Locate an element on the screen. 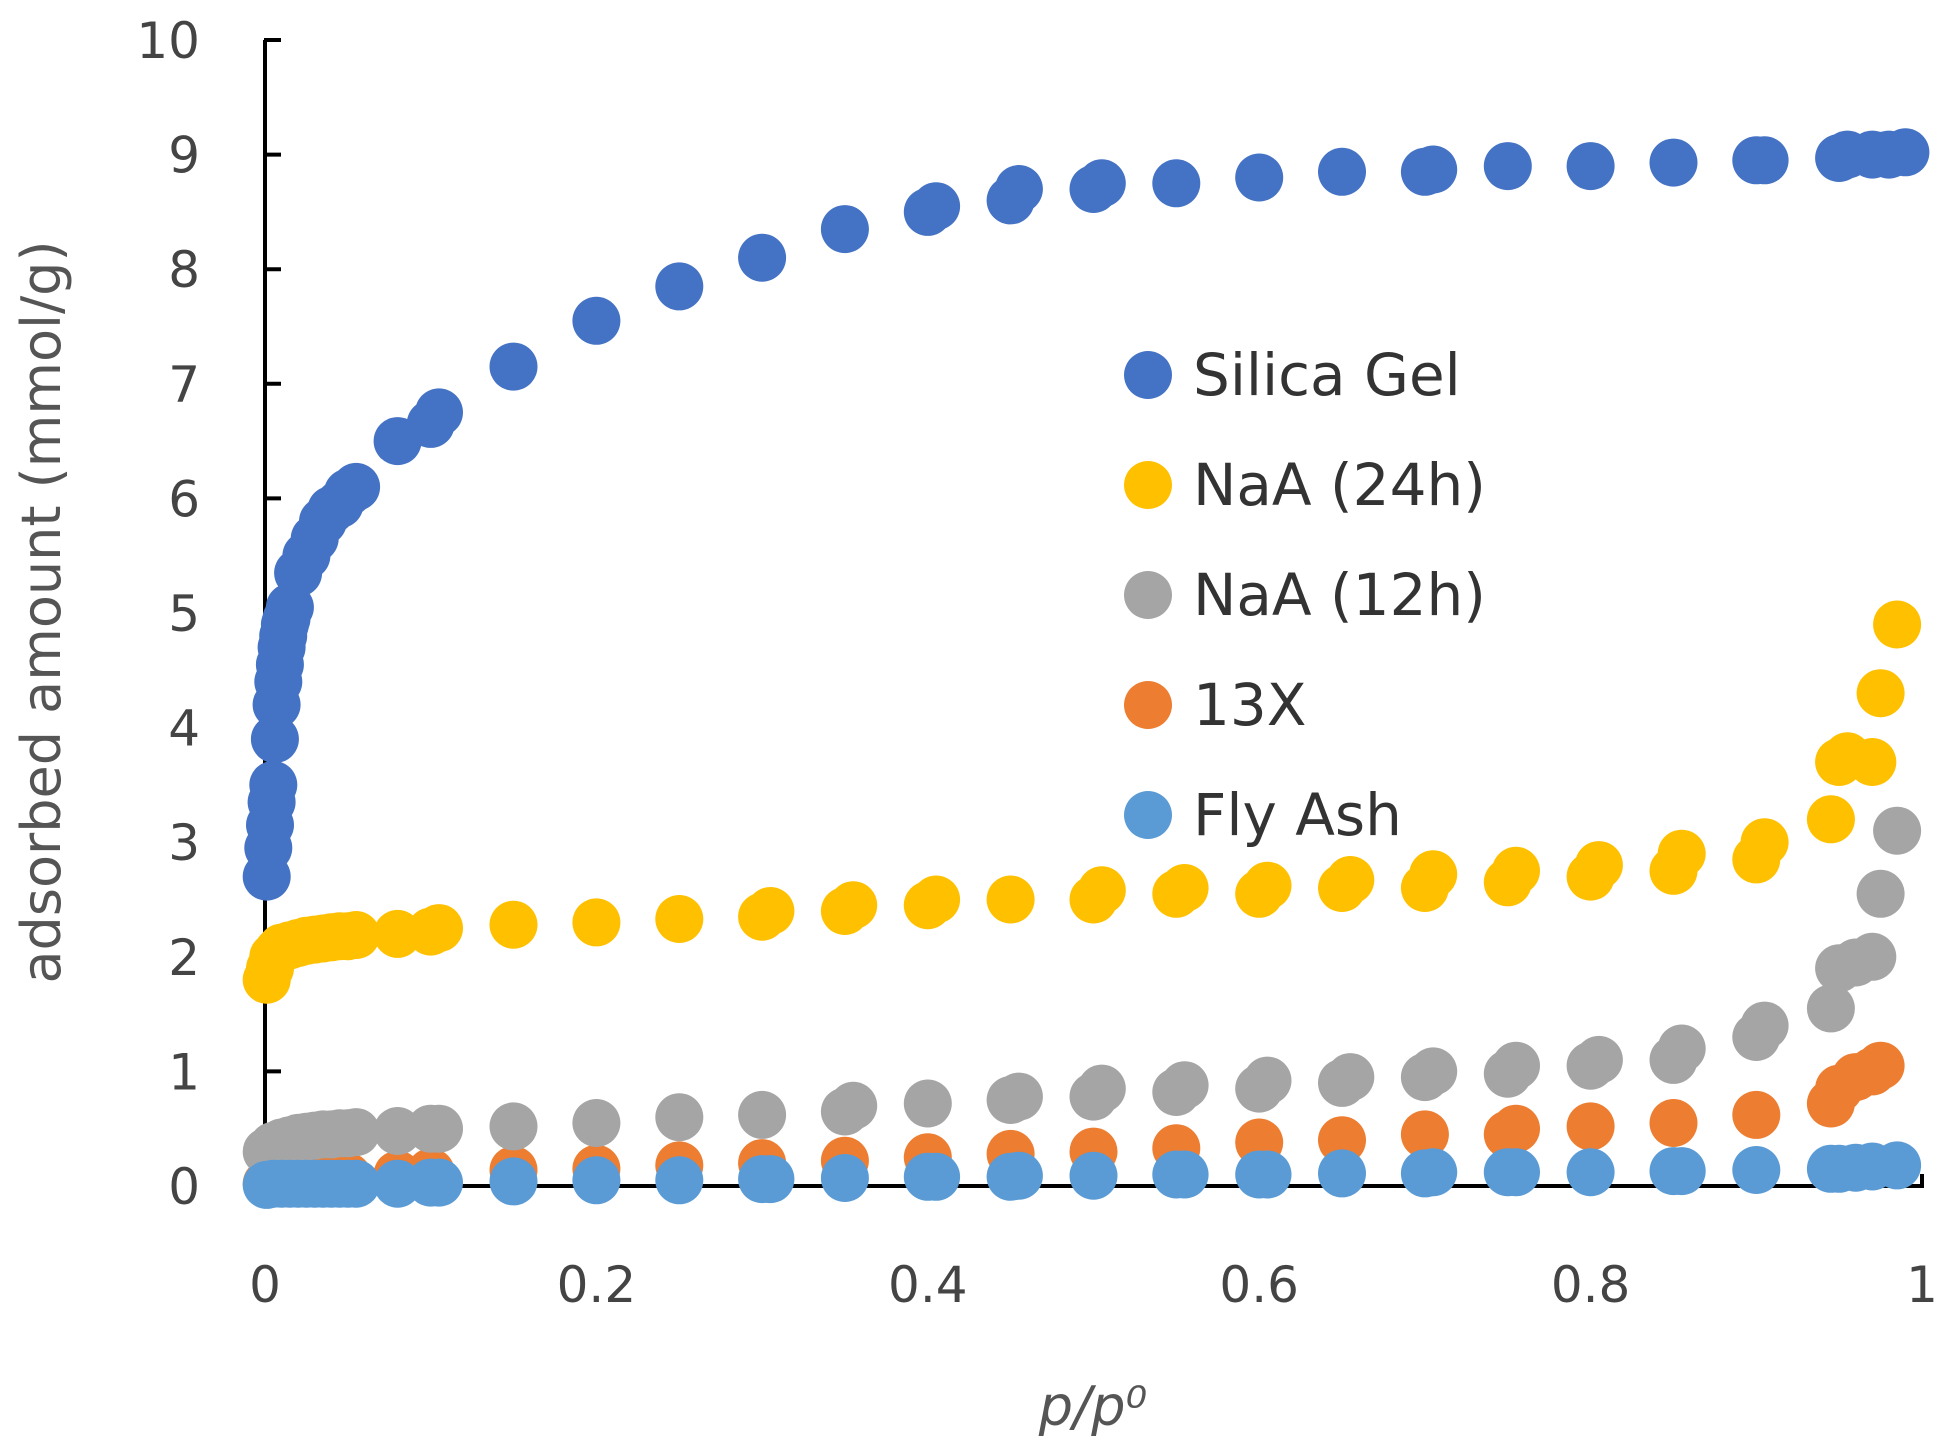  legend: Silica Gel NaA (24h) NaA (12h) 13X Fly Ash is located at coordinates (1305, 595).